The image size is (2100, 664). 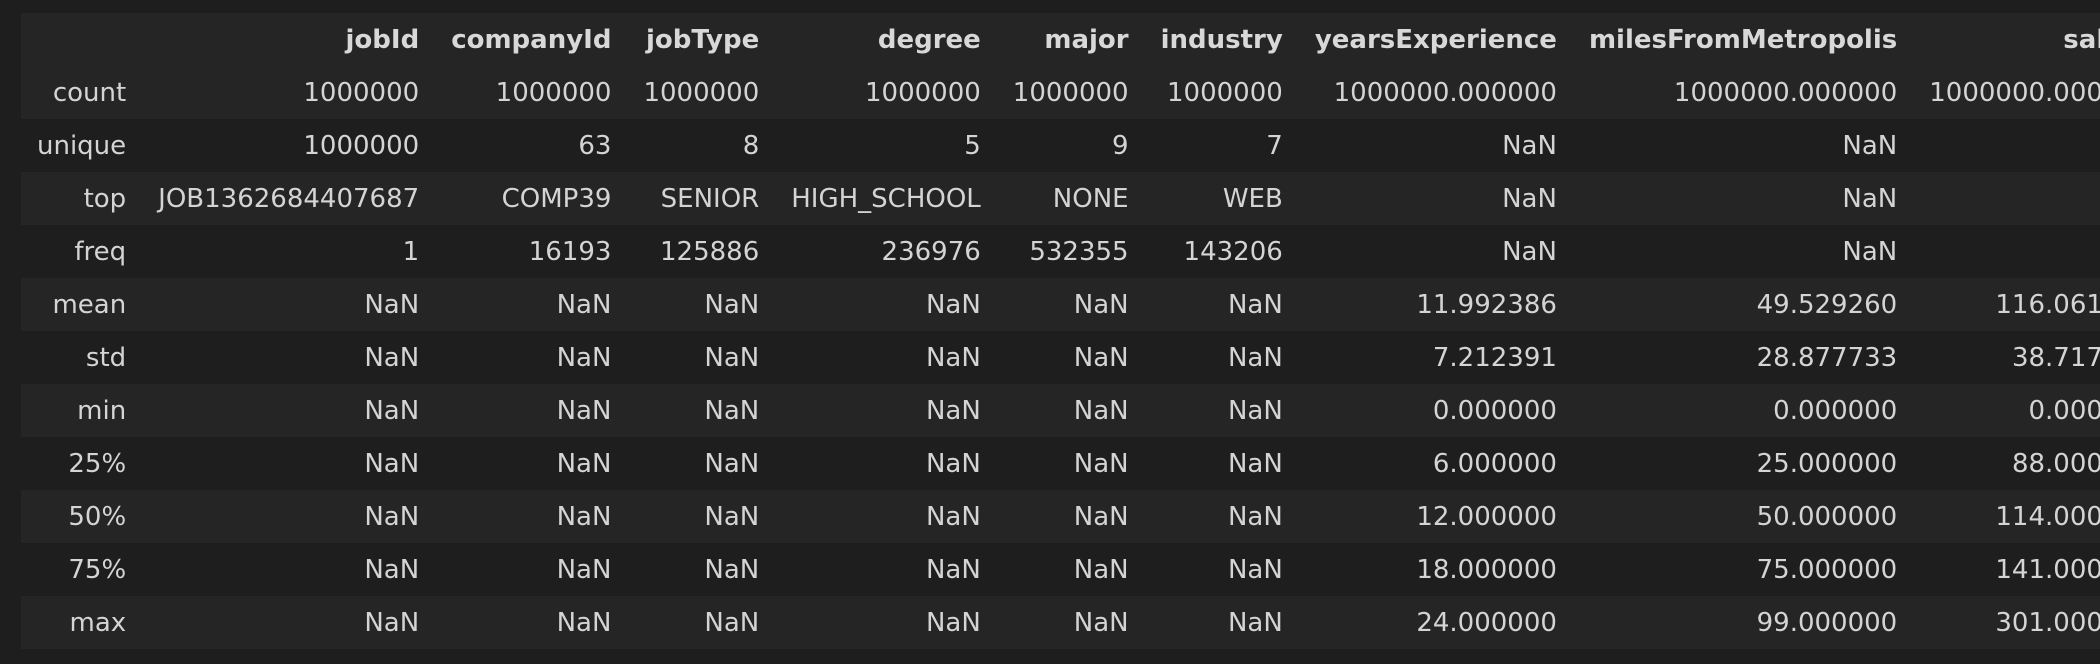 What do you see at coordinates (411, 251) in the screenshot?
I see `table-cell: 1` at bounding box center [411, 251].